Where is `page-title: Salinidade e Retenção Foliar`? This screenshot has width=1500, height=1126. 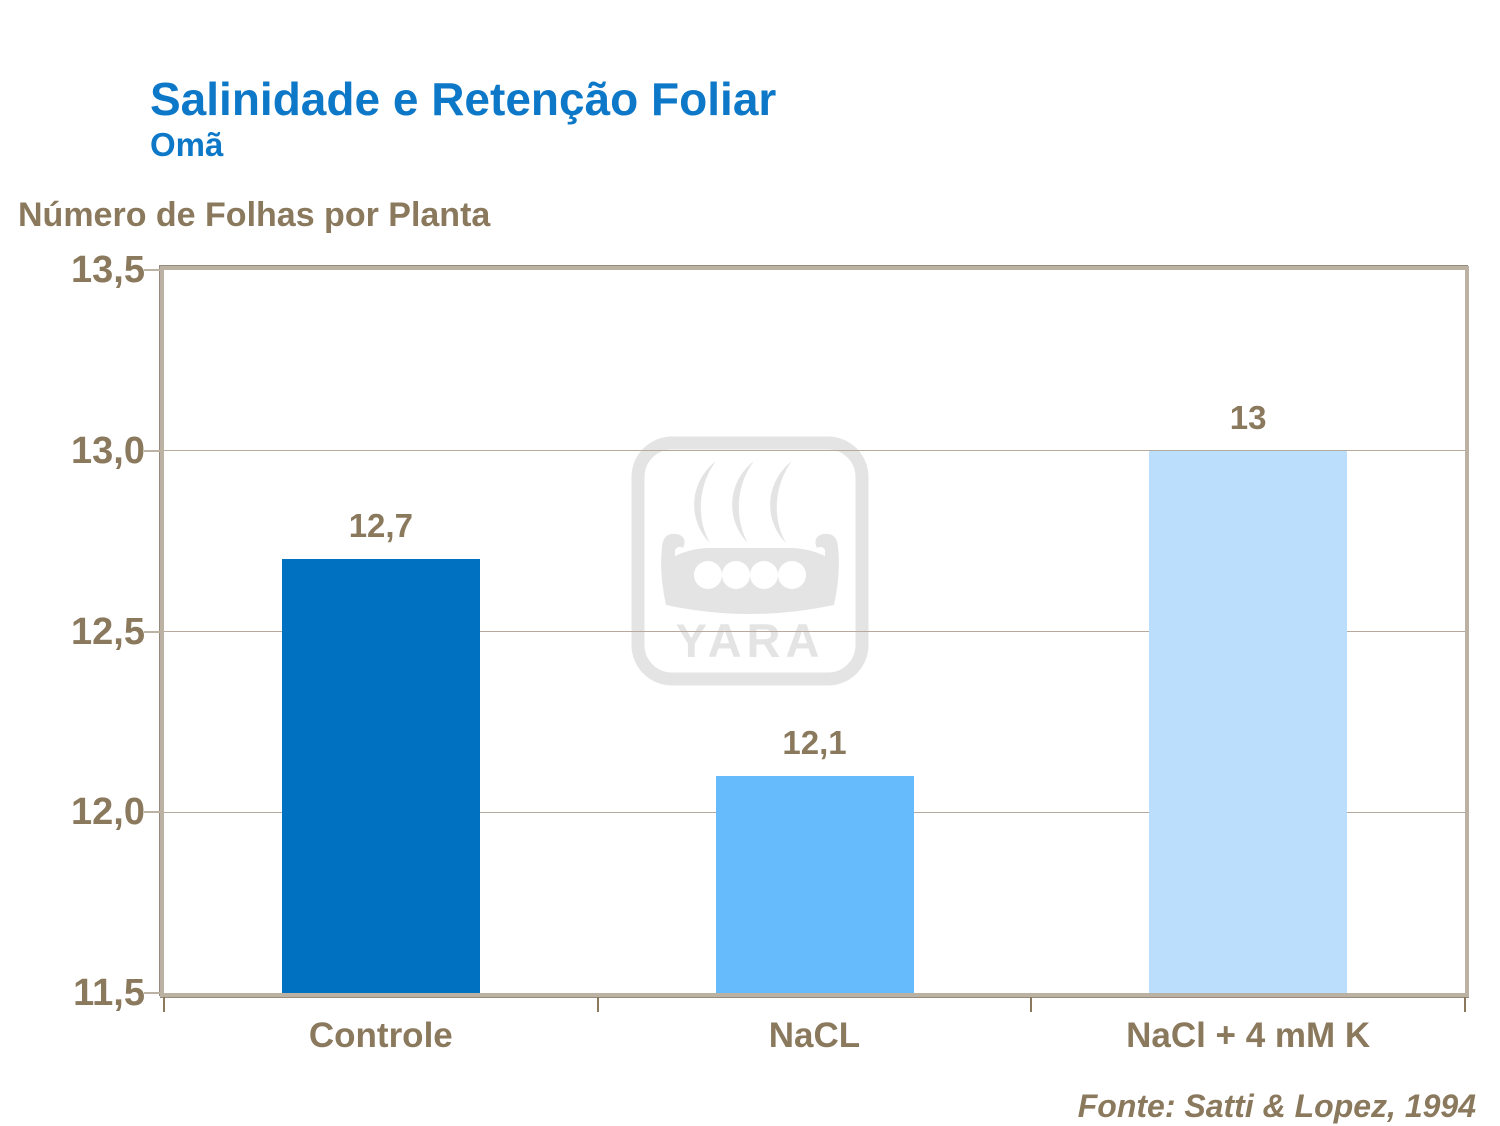 page-title: Salinidade e Retenção Foliar is located at coordinates (463, 99).